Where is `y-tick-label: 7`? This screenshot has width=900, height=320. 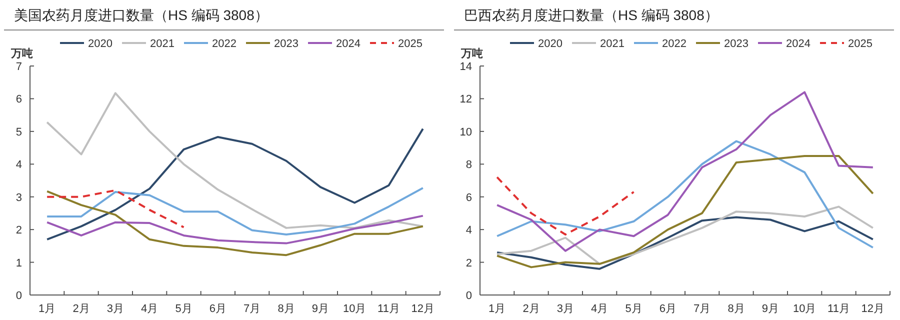
y-tick-label: 7 is located at coordinates (19, 67).